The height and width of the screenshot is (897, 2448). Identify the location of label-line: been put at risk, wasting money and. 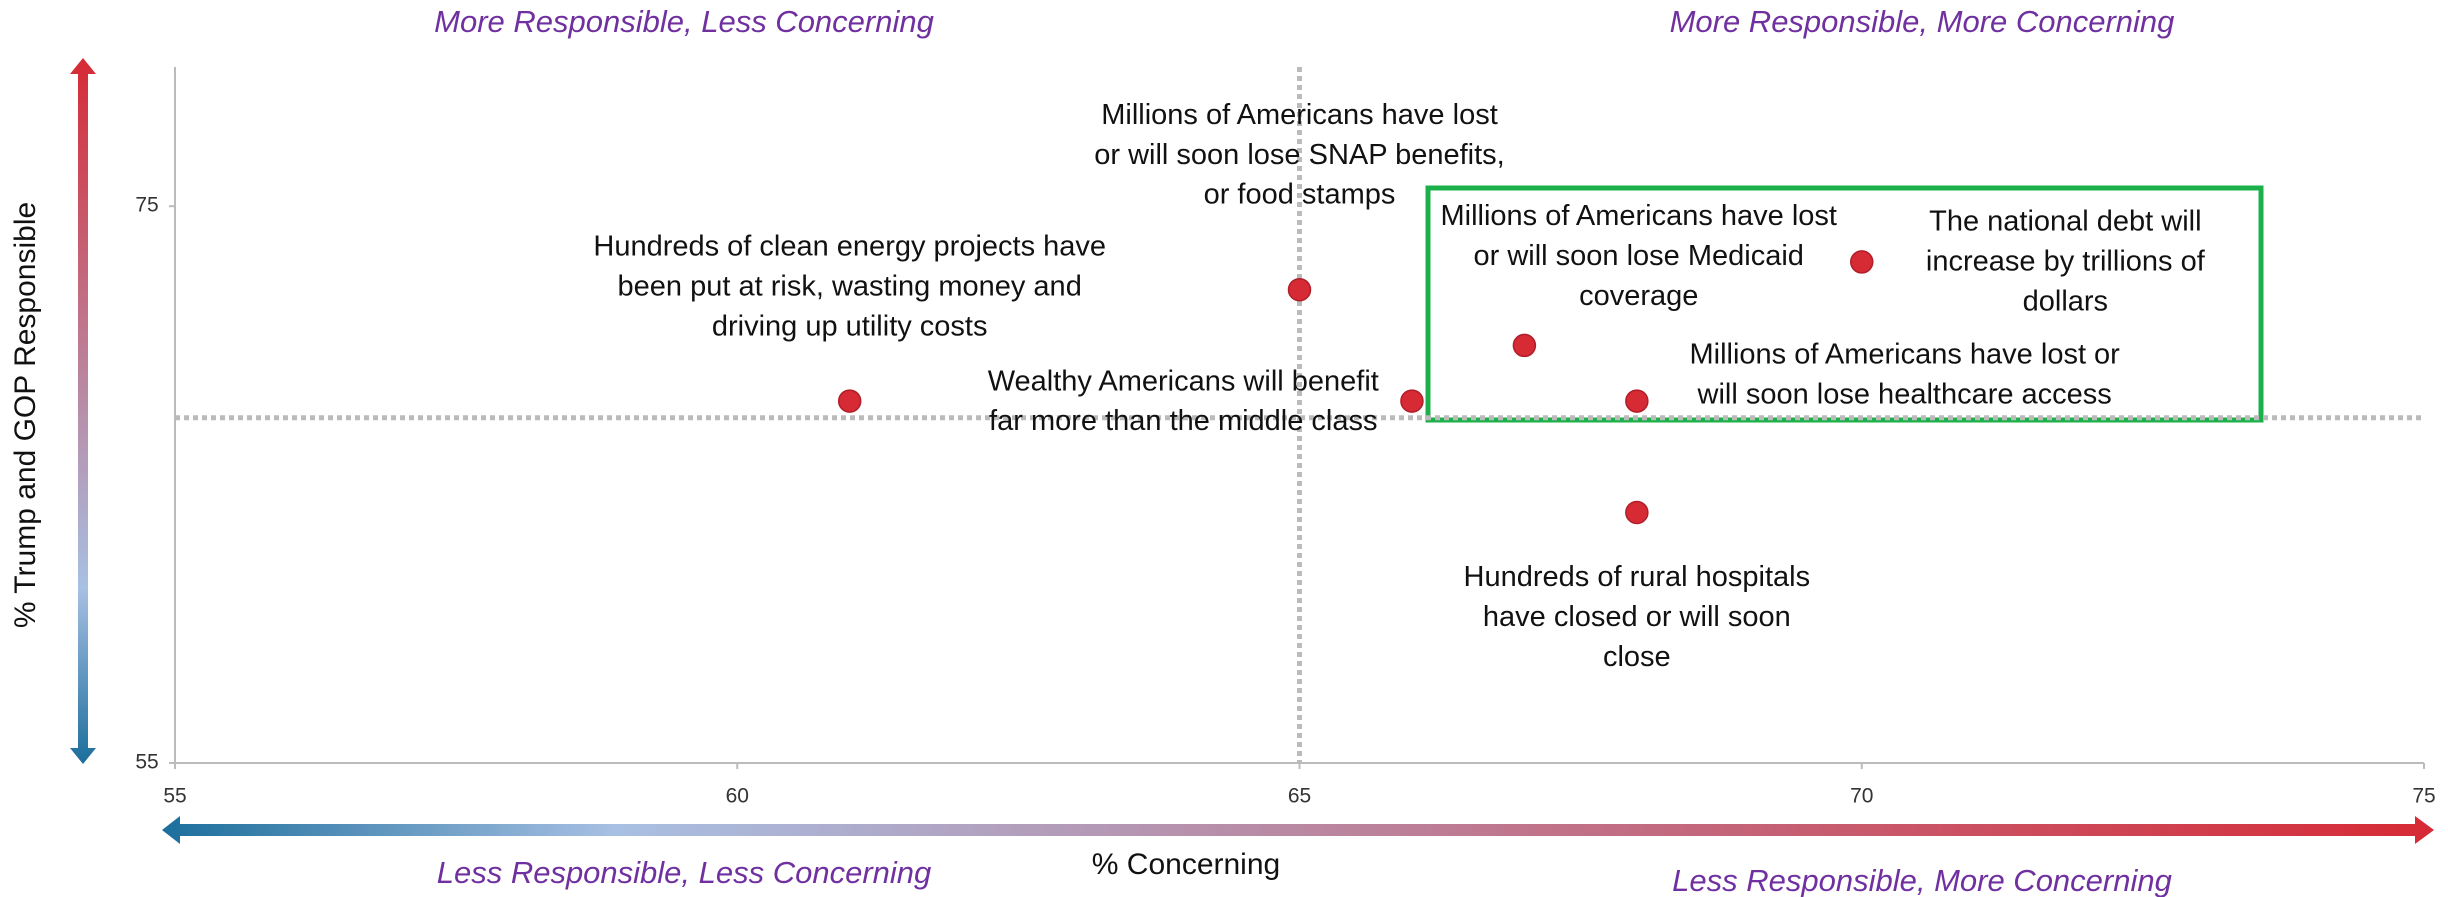
(850, 286).